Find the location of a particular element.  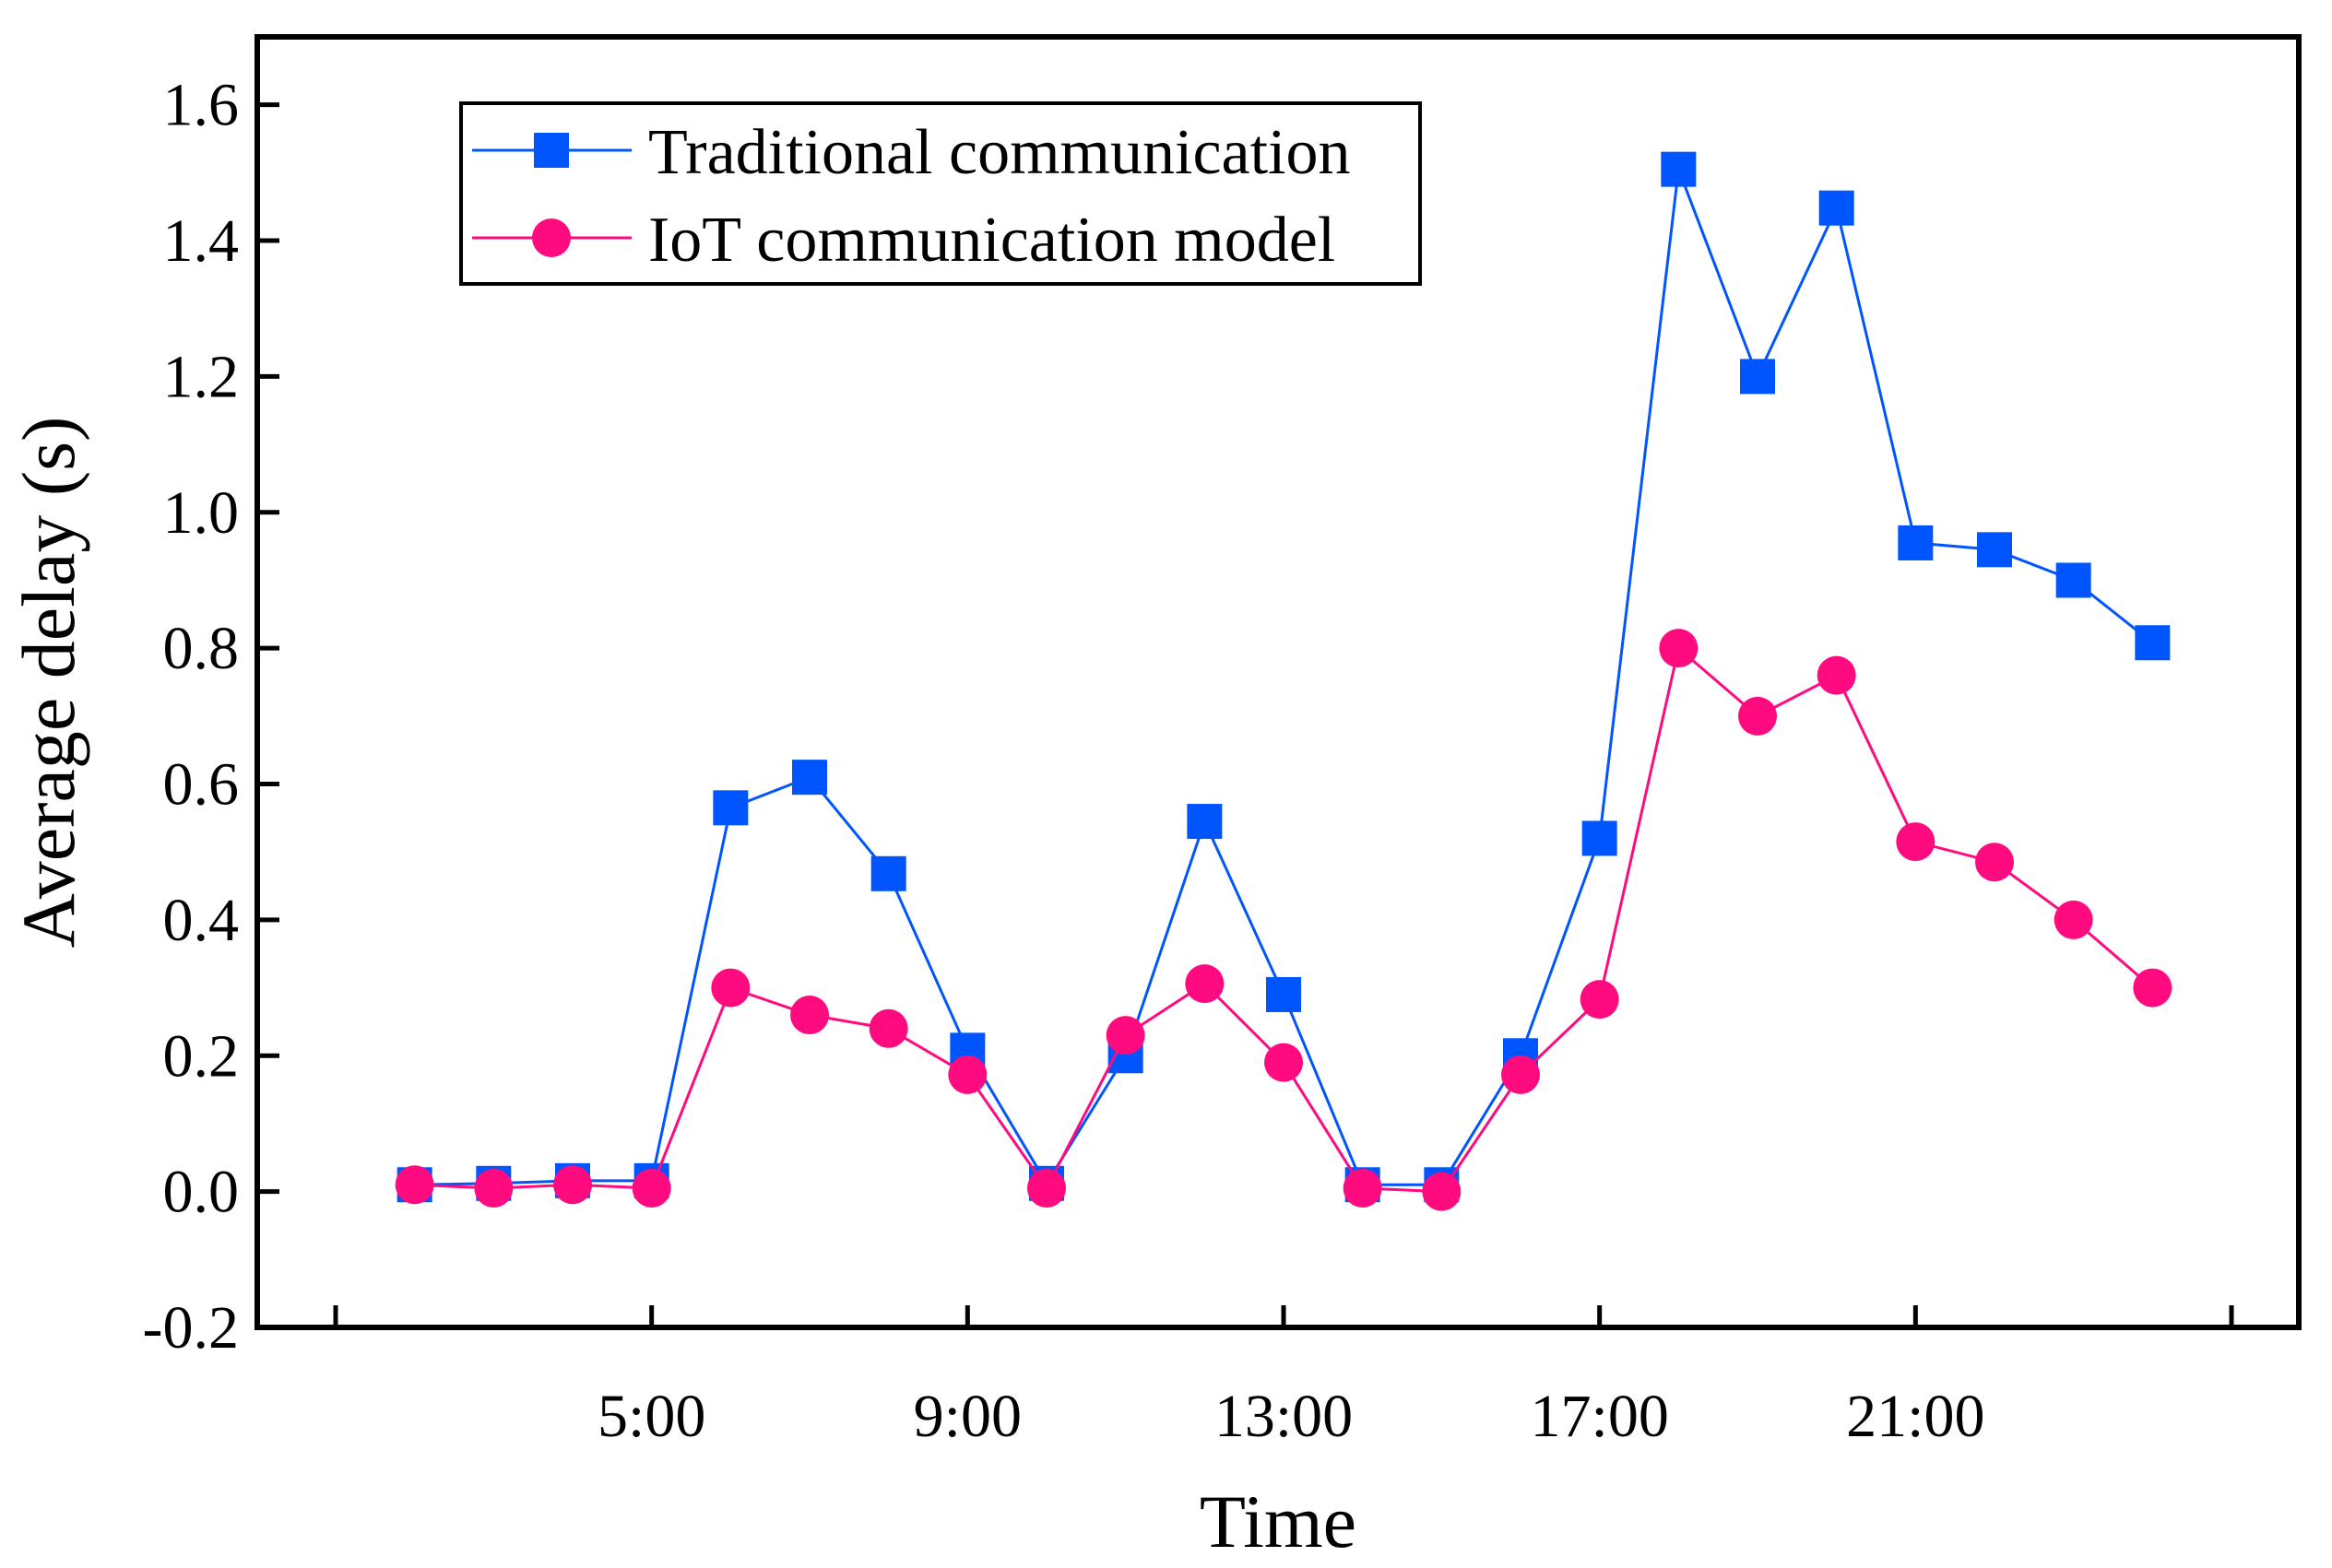

y-tick-label: -0.2 is located at coordinates (191, 1328).